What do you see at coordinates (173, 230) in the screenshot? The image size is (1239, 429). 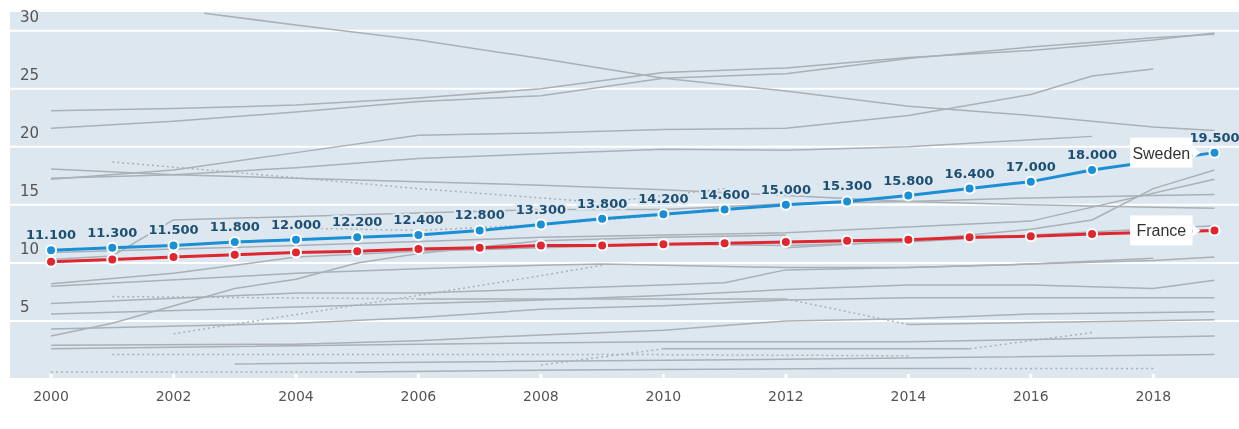 I see `data-label: 11.500` at bounding box center [173, 230].